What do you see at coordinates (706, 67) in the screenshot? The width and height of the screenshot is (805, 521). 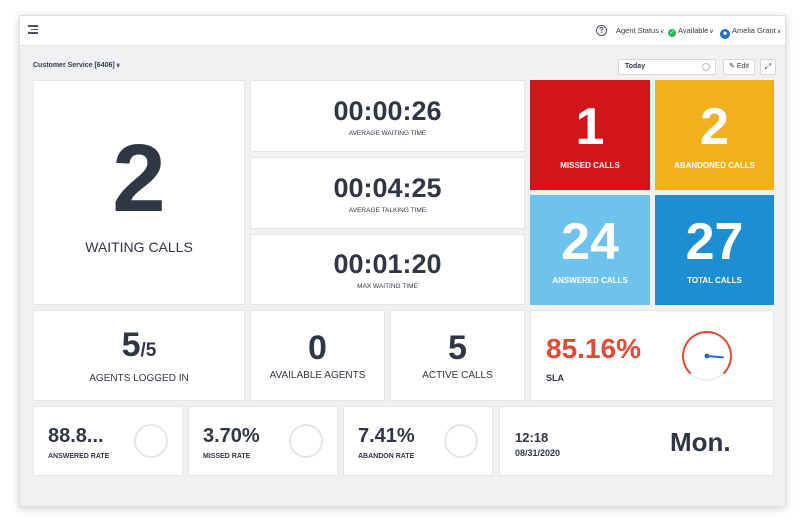 I see `clock-icon` at bounding box center [706, 67].